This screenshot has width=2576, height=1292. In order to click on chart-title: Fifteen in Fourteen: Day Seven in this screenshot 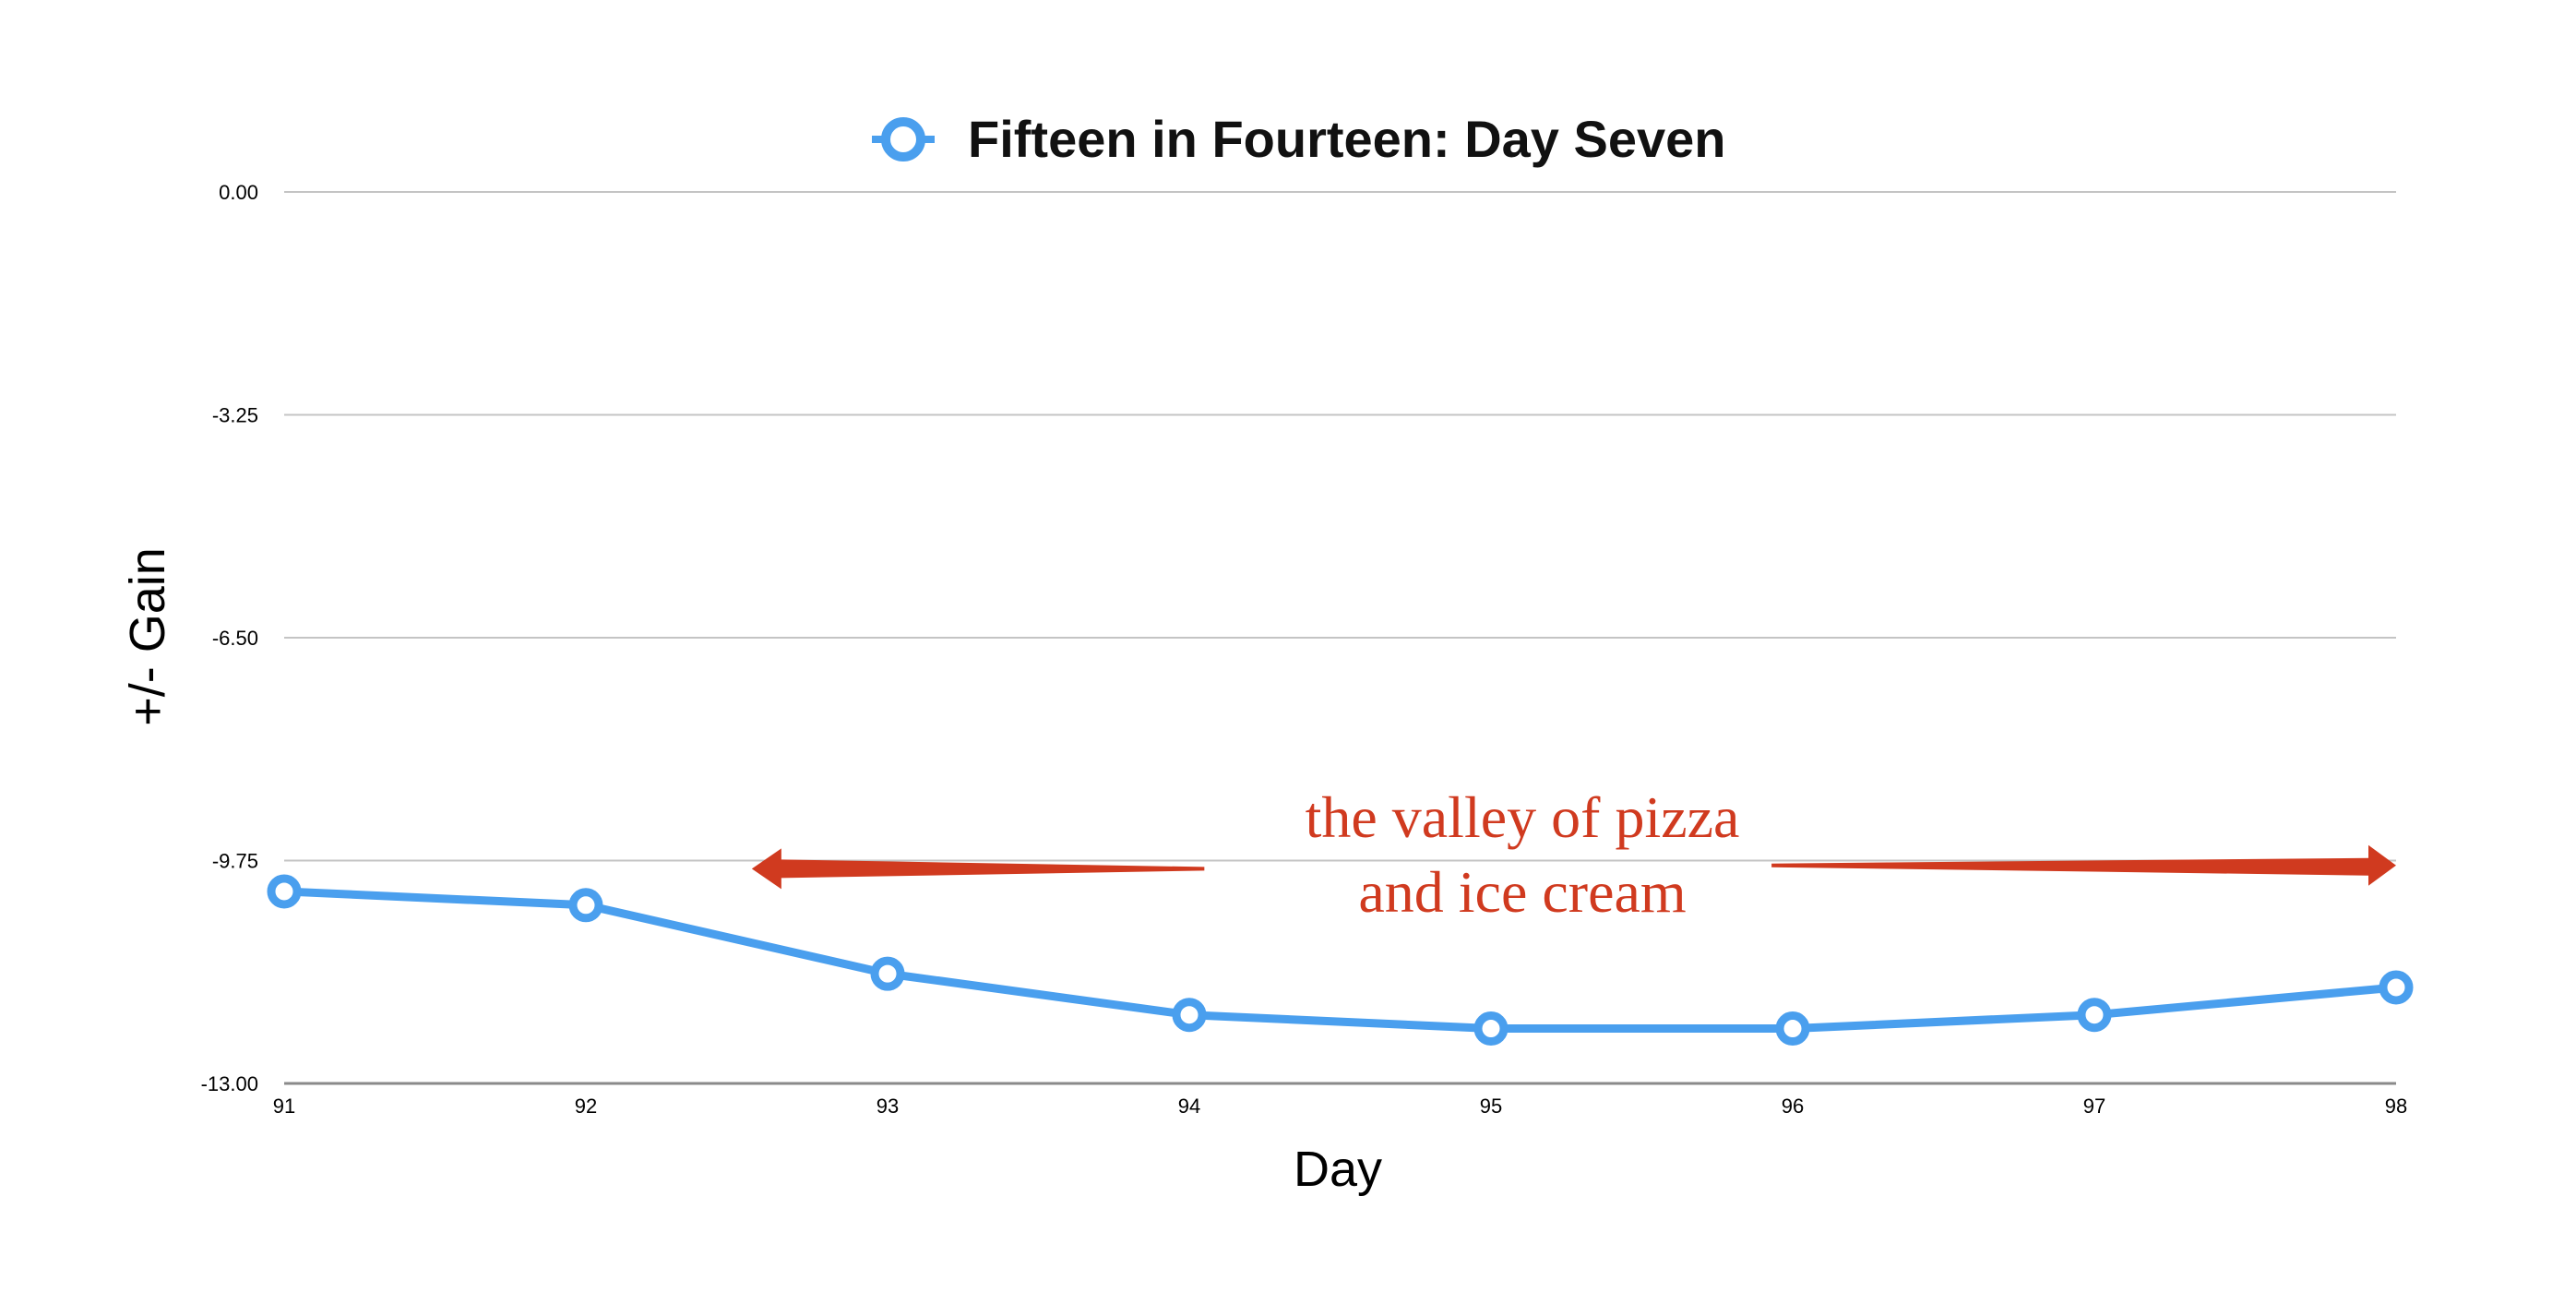, I will do `click(1347, 139)`.